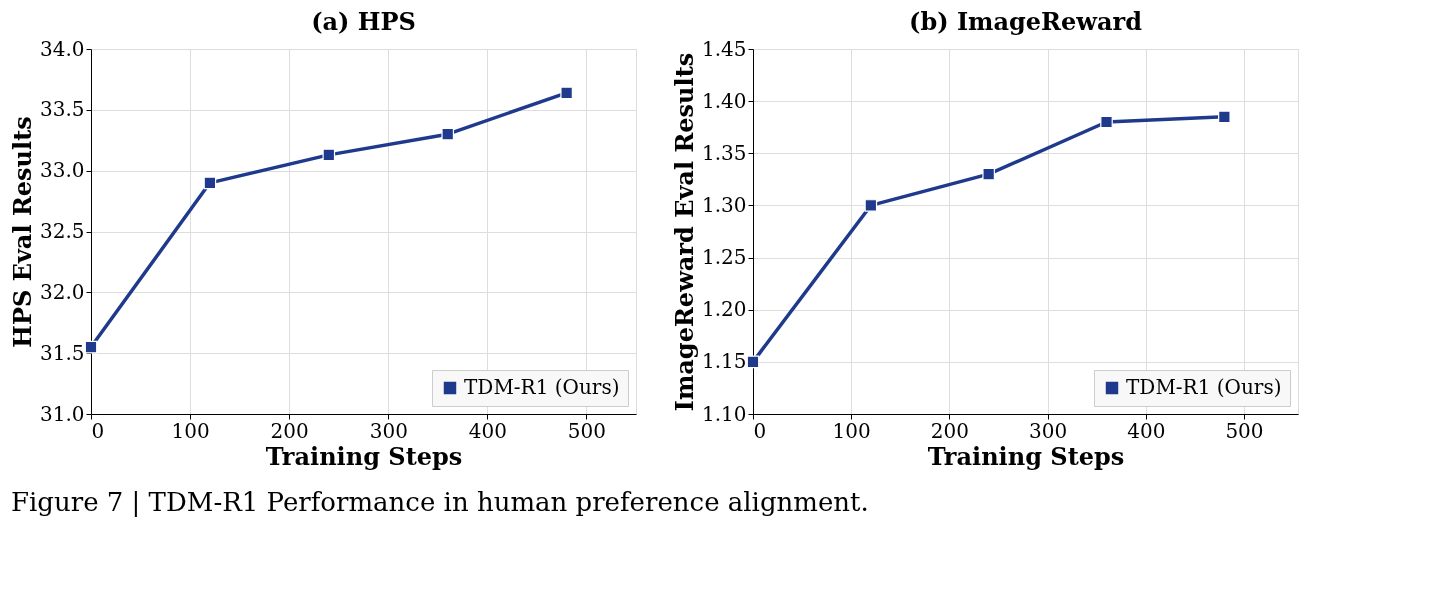  Describe the element at coordinates (62, 48) in the screenshot. I see `y-tick-label: 34.0` at that location.